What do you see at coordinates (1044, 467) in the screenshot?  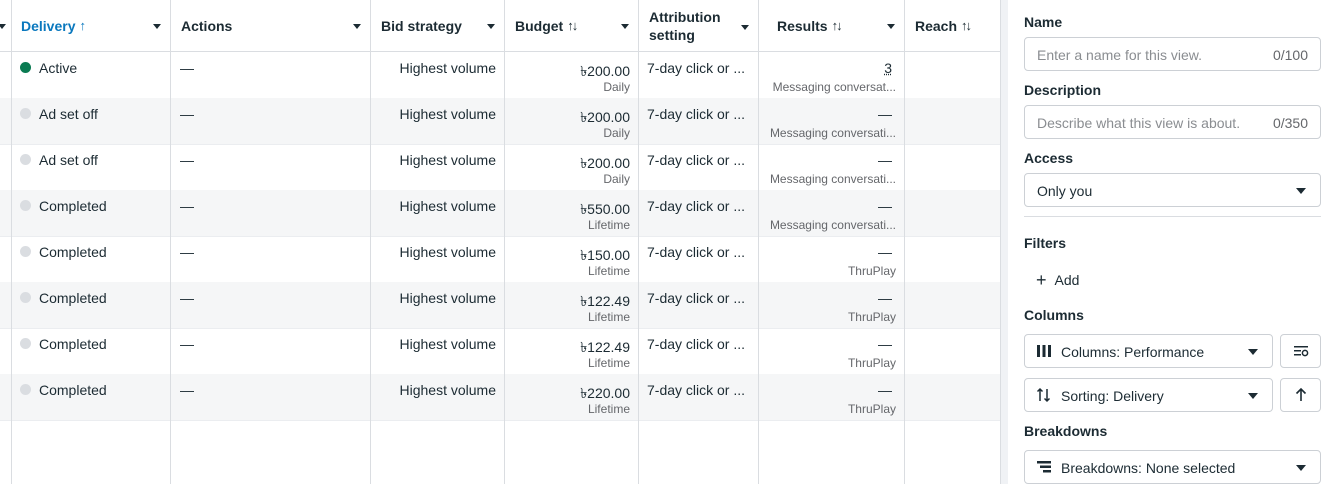 I see `breakdowns-icon` at bounding box center [1044, 467].